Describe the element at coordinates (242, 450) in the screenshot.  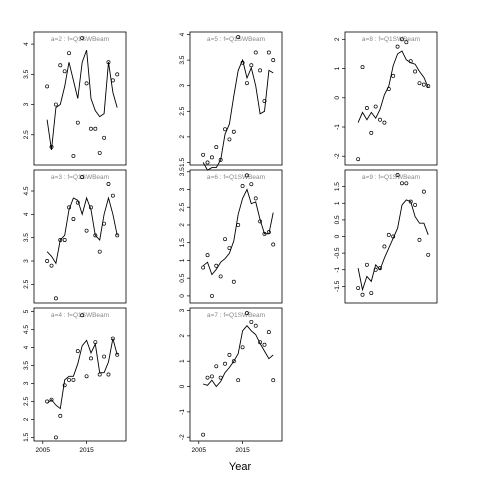
I see `x-tick-label: 2015` at that location.